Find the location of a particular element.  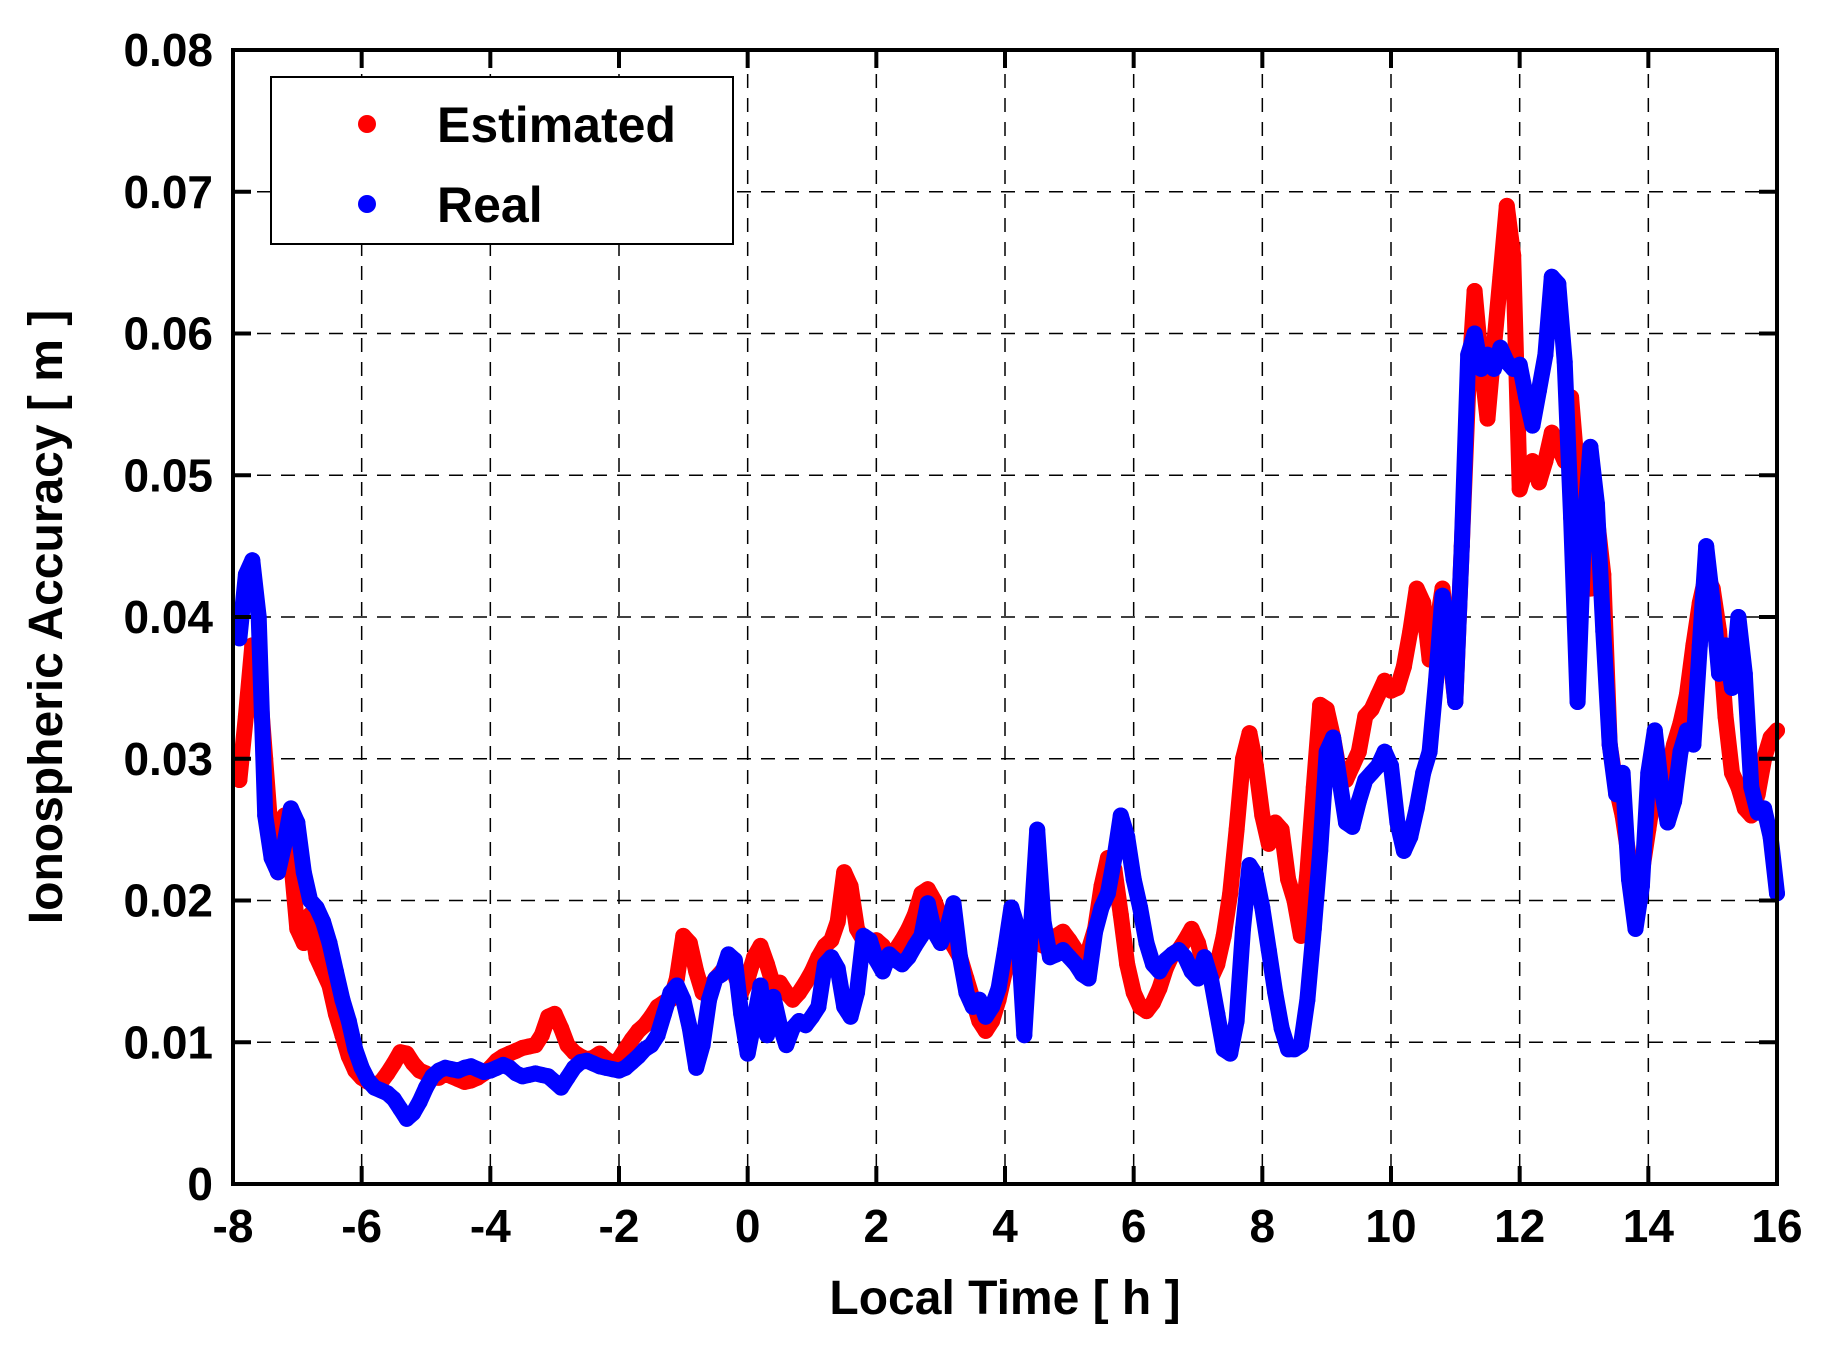

x-tick-label: 6 is located at coordinates (1134, 1226).